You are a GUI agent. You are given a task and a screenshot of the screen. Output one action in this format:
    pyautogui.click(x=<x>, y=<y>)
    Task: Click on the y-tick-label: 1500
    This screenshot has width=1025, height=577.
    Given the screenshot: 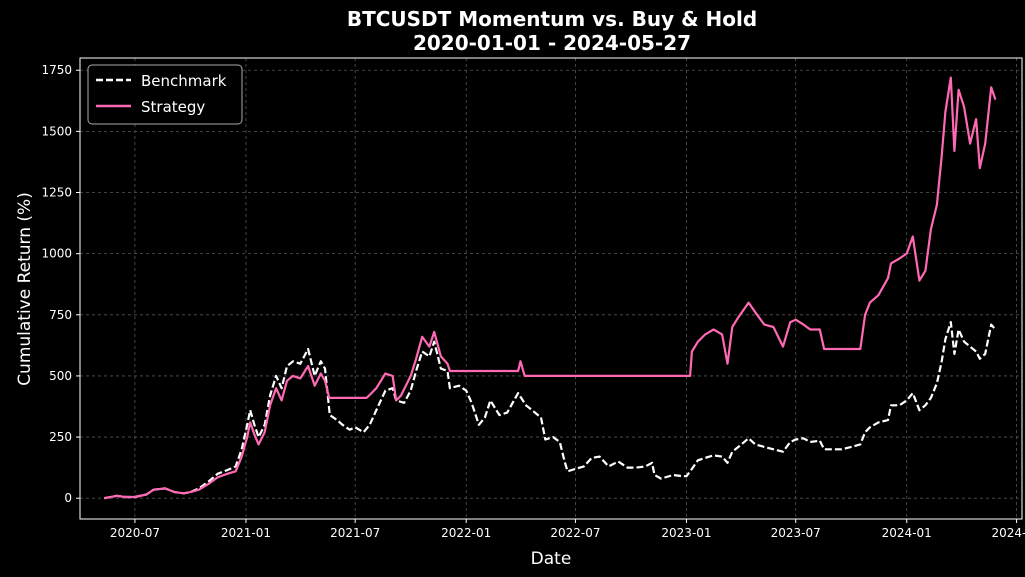 What is the action you would take?
    pyautogui.click(x=56, y=131)
    